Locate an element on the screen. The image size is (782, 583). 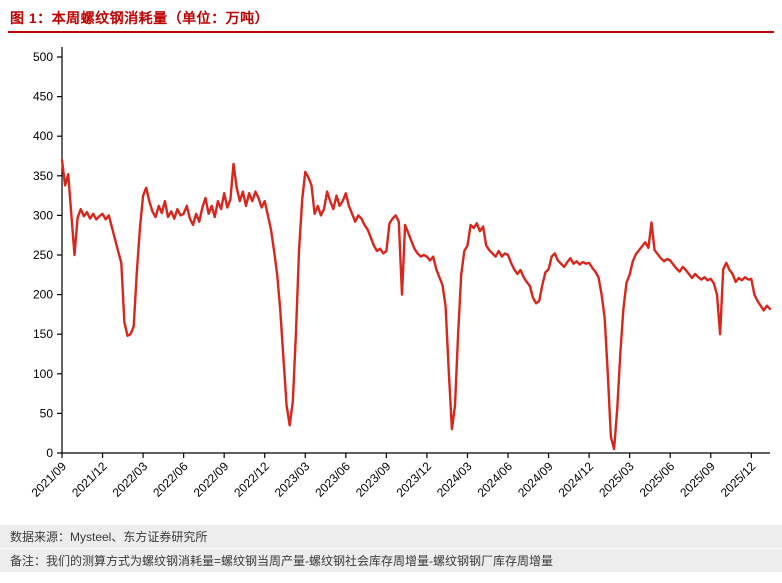
svg-text: 500 is located at coordinates (43, 57).